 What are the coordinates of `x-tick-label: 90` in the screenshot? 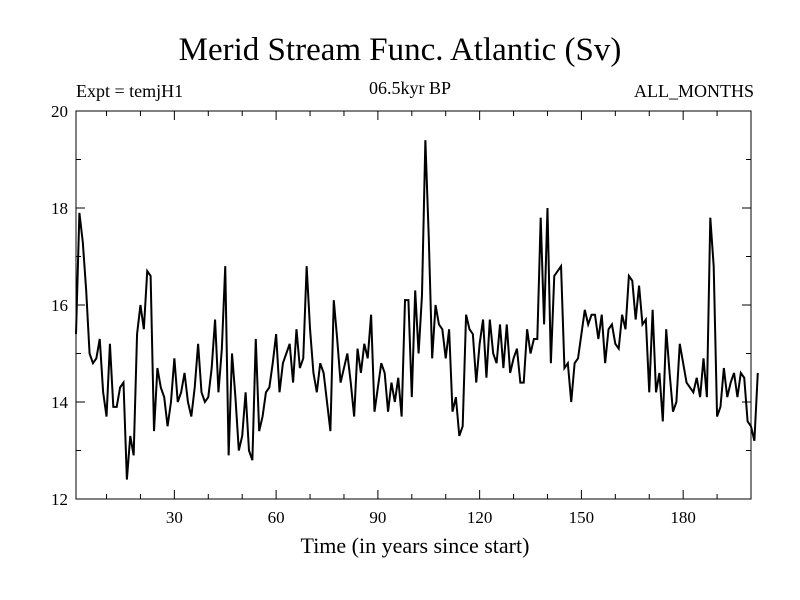 It's located at (377, 517).